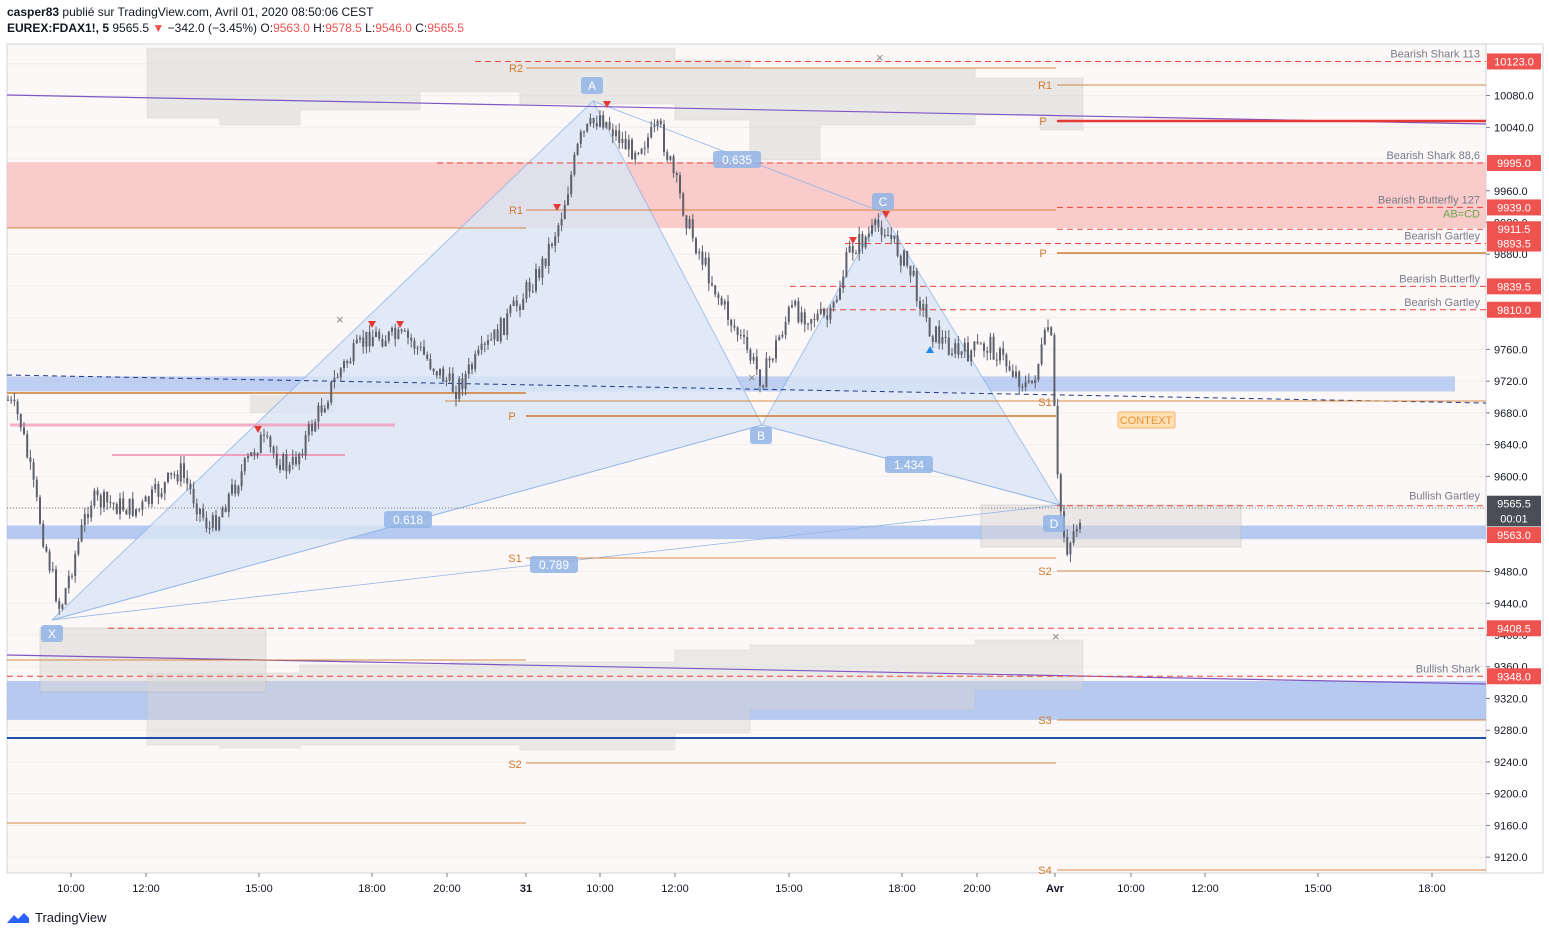 The height and width of the screenshot is (938, 1549). What do you see at coordinates (445, 28) in the screenshot?
I see `close-value: 9565.5` at bounding box center [445, 28].